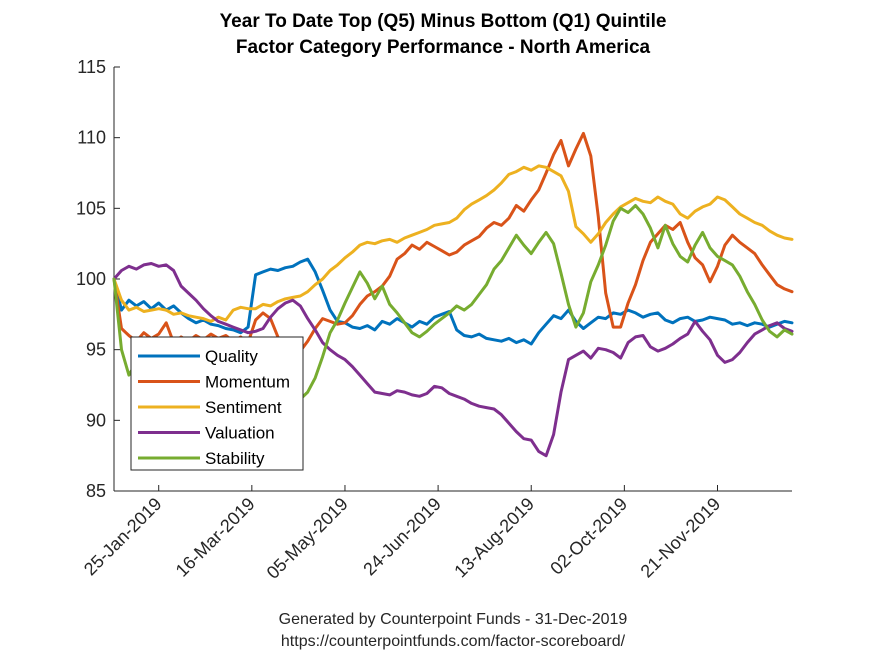  I want to click on legend-box, so click(217, 403).